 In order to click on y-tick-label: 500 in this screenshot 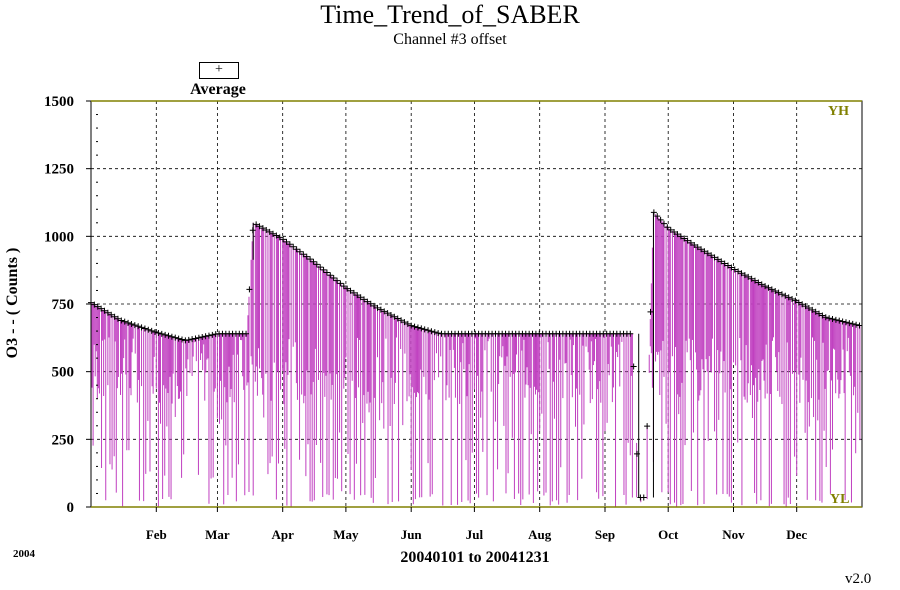, I will do `click(63, 373)`.